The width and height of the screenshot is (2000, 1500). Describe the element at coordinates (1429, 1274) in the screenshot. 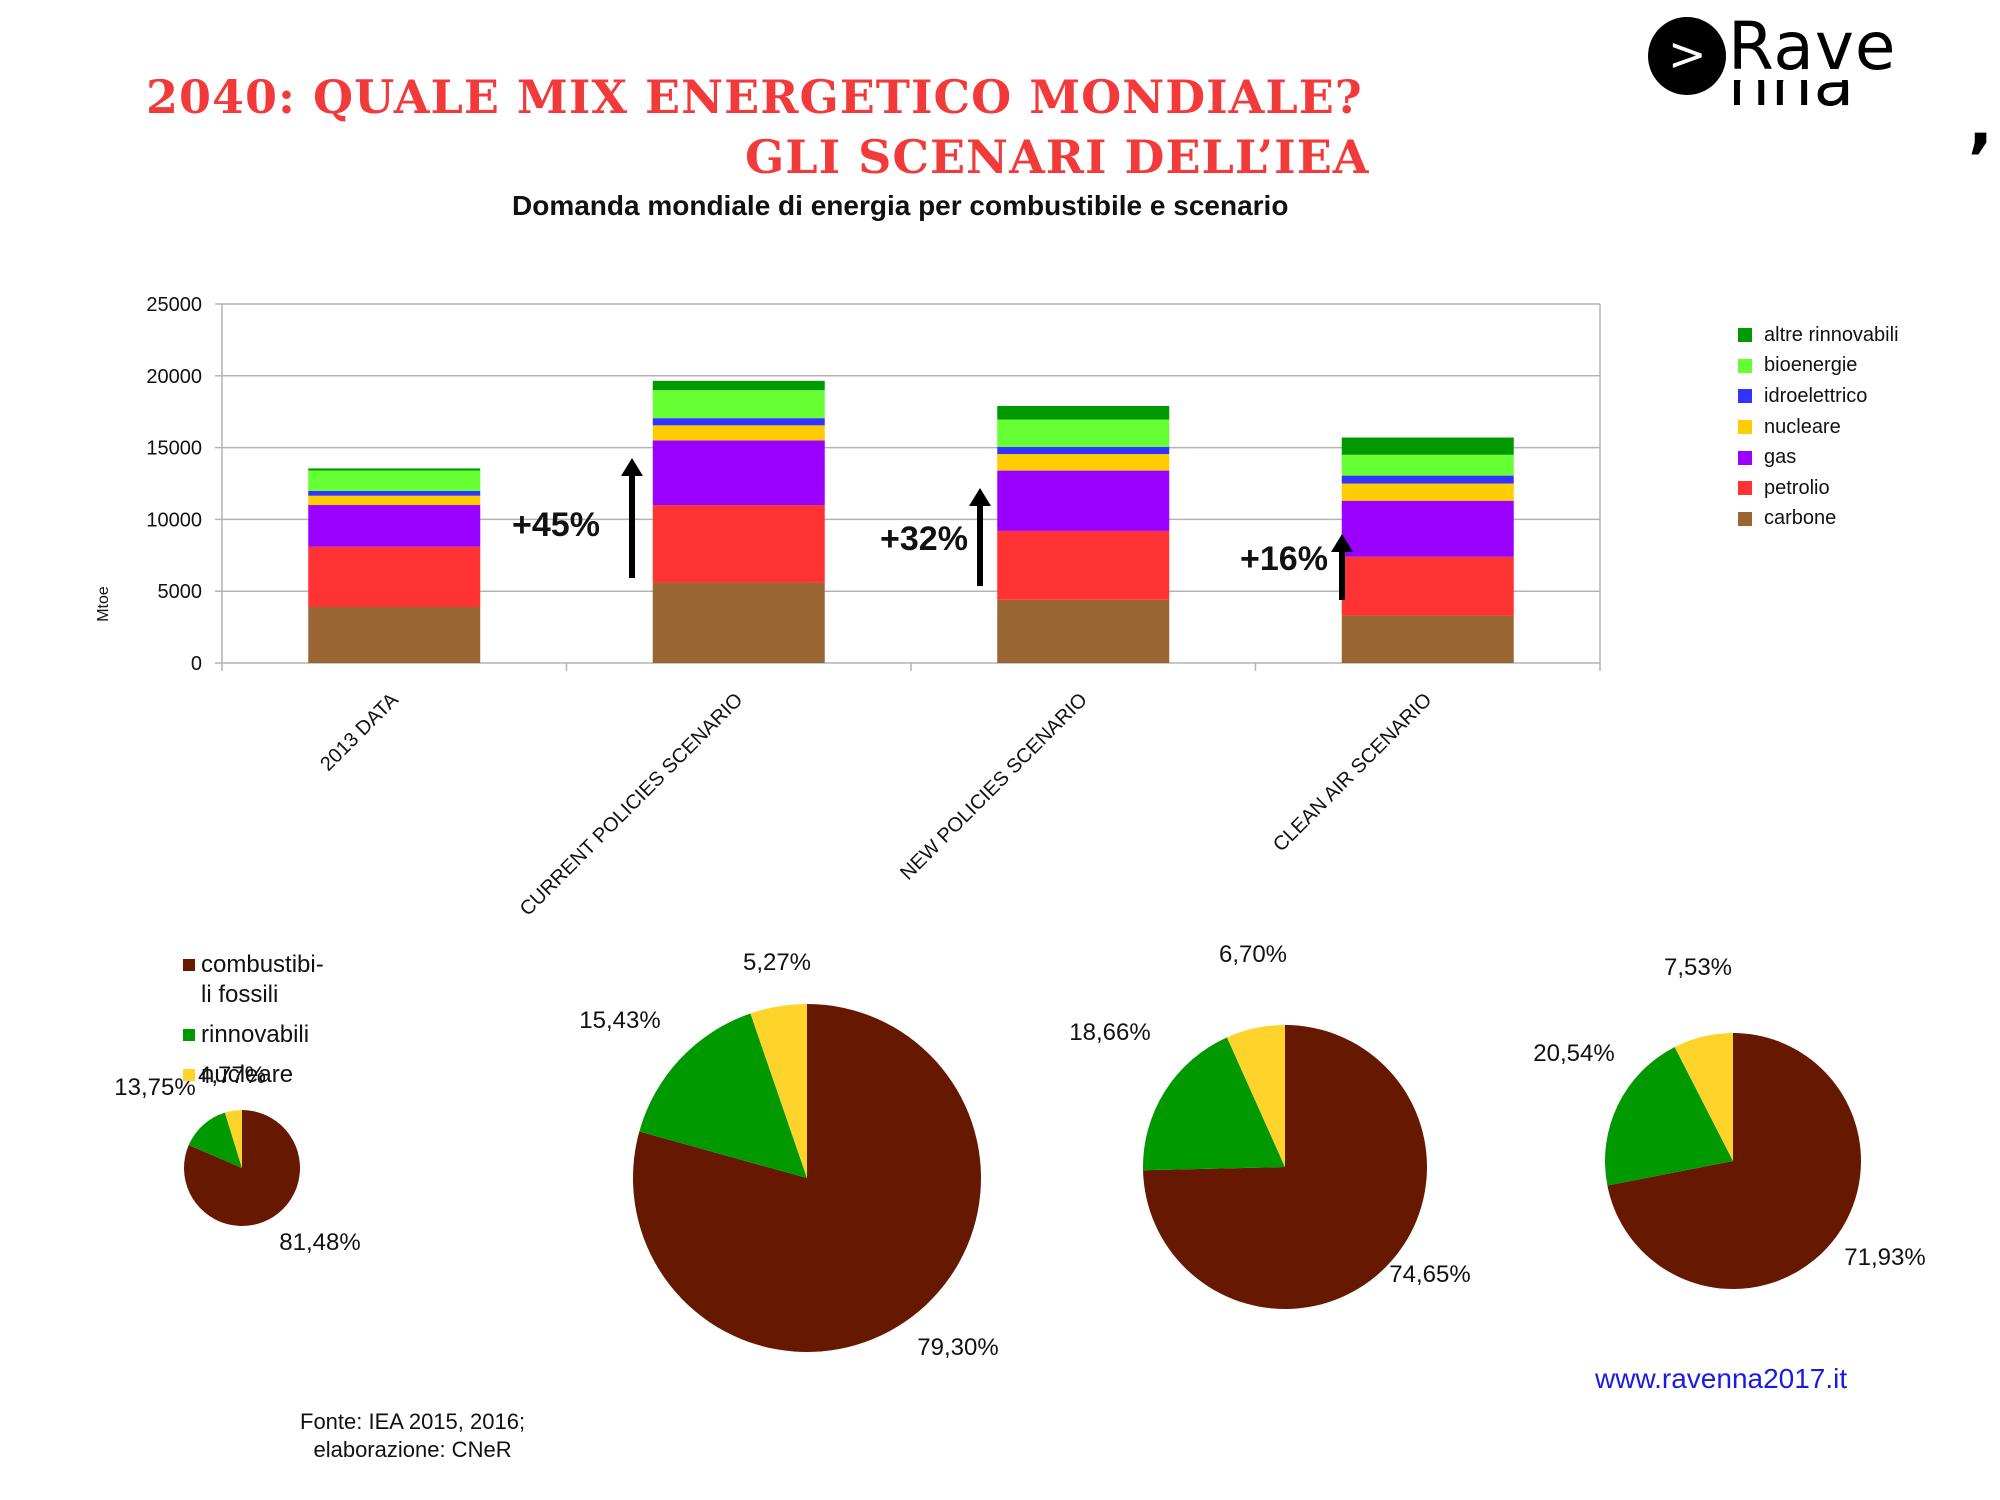

I see `pie-data-label: 74,65%` at that location.